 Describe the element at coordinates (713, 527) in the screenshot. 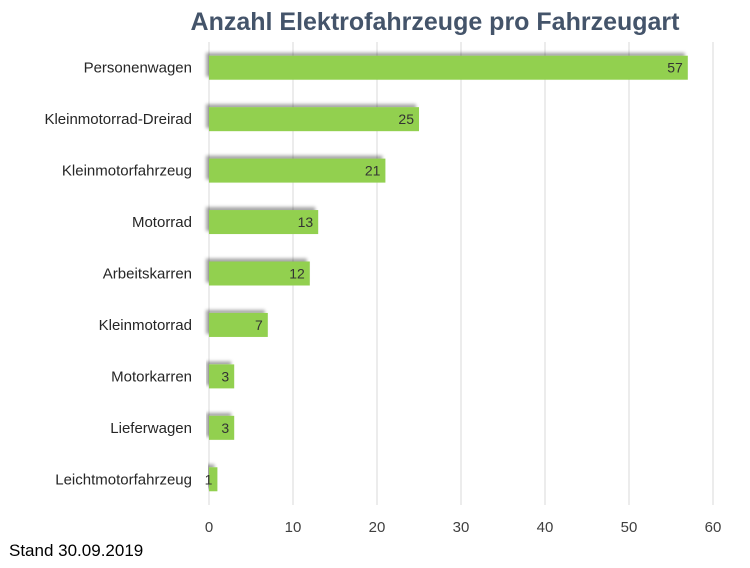

I see `x-tick-label: 60` at that location.